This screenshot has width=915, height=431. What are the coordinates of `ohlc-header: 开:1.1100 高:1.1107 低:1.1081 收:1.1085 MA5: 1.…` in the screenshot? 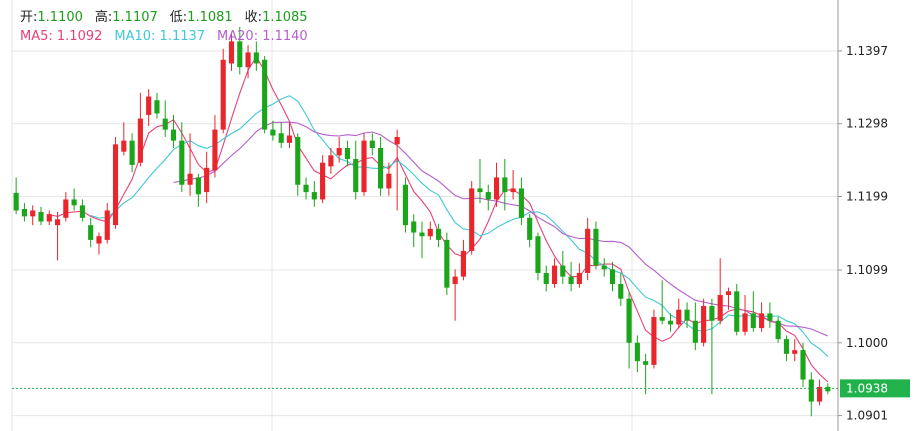 It's located at (164, 26).